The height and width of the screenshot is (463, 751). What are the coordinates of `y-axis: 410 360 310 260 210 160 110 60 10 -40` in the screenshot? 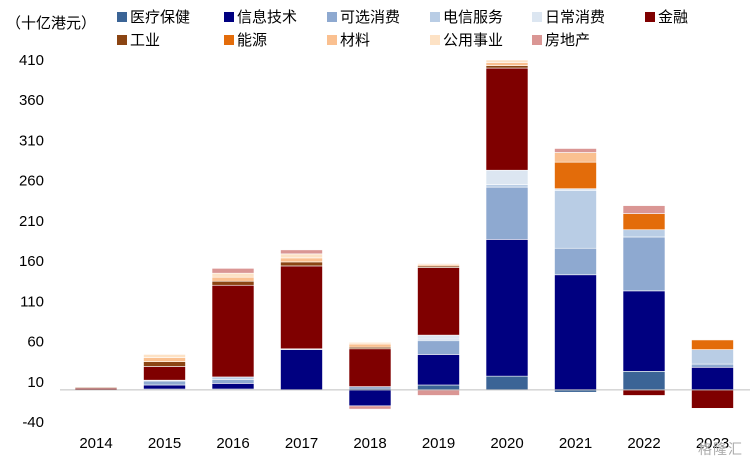 It's located at (31, 241).